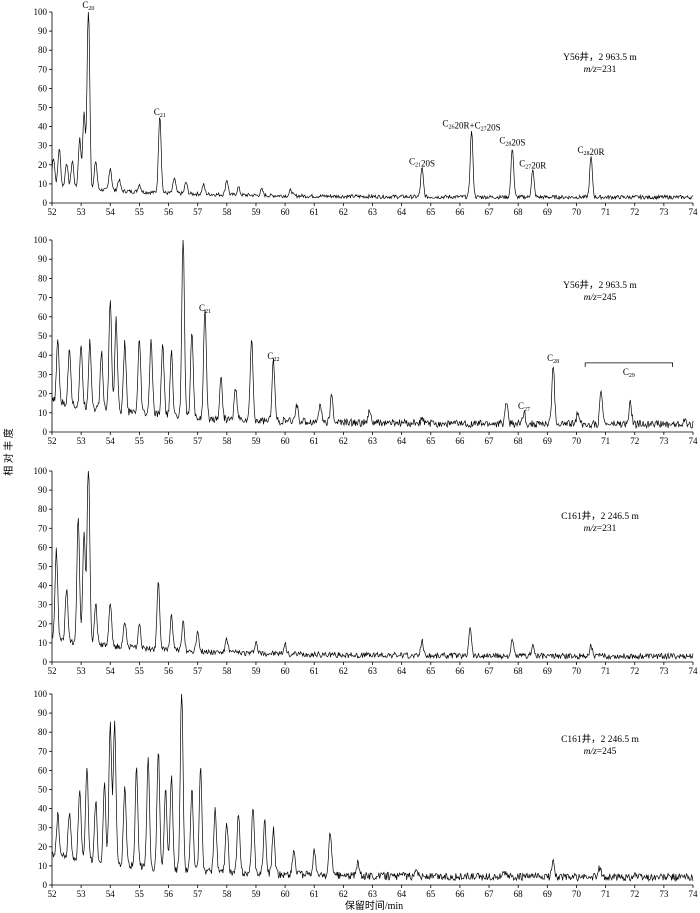 The image size is (700, 913). Describe the element at coordinates (553, 359) in the screenshot. I see `peak-label-1-3: C28` at that location.